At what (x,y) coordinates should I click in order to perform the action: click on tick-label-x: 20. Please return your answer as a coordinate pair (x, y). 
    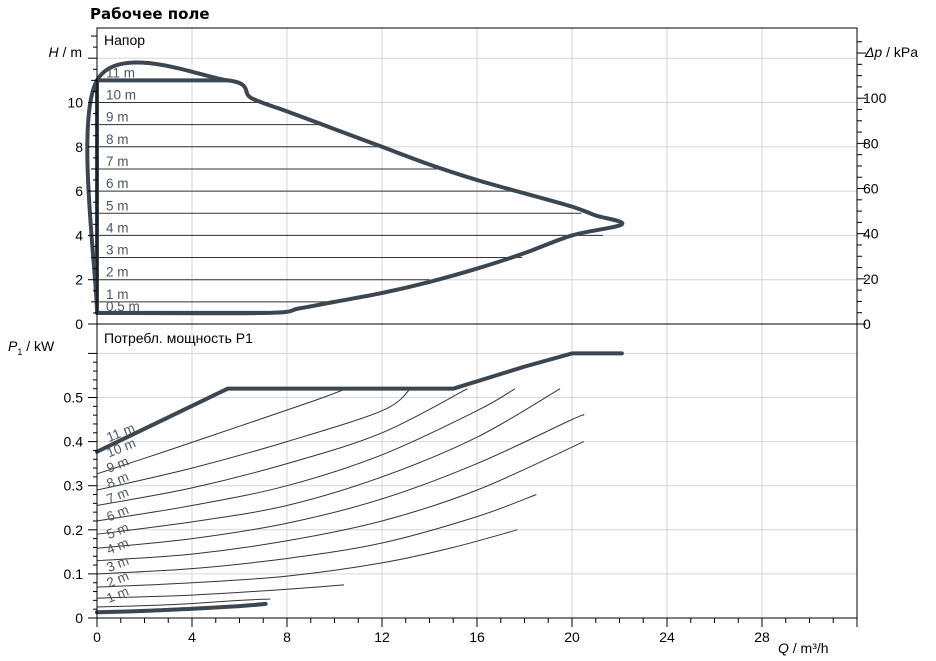
    Looking at the image, I should click on (572, 637).